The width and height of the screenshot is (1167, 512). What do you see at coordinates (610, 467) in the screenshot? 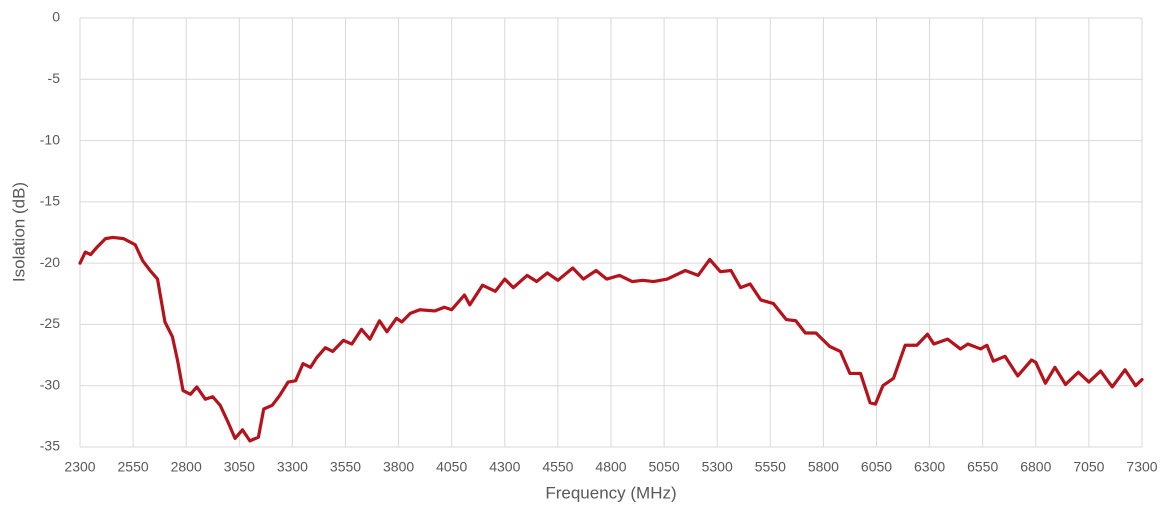
I see `x-tick-label: 4800` at bounding box center [610, 467].